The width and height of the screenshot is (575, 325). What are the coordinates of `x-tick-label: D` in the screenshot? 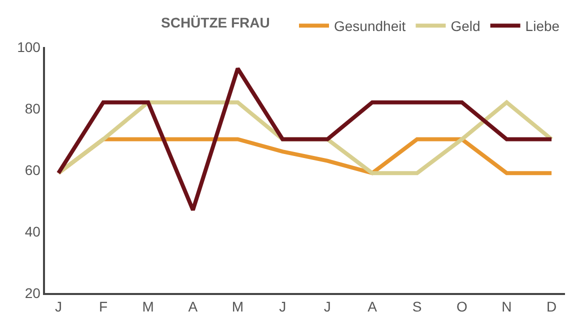 It's located at (551, 306).